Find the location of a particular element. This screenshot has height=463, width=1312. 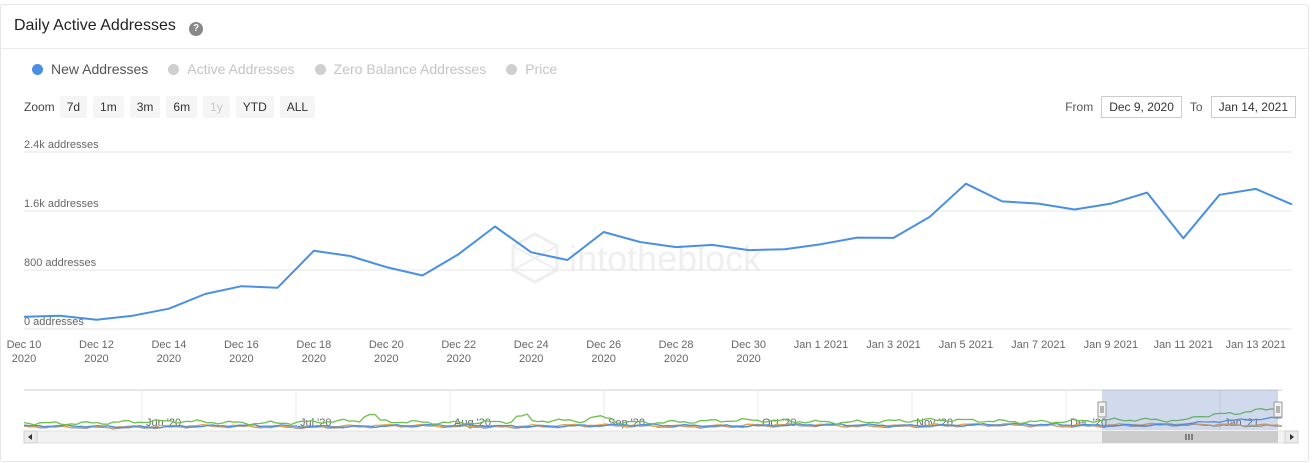

navigator-left-handle is located at coordinates (1102, 409).